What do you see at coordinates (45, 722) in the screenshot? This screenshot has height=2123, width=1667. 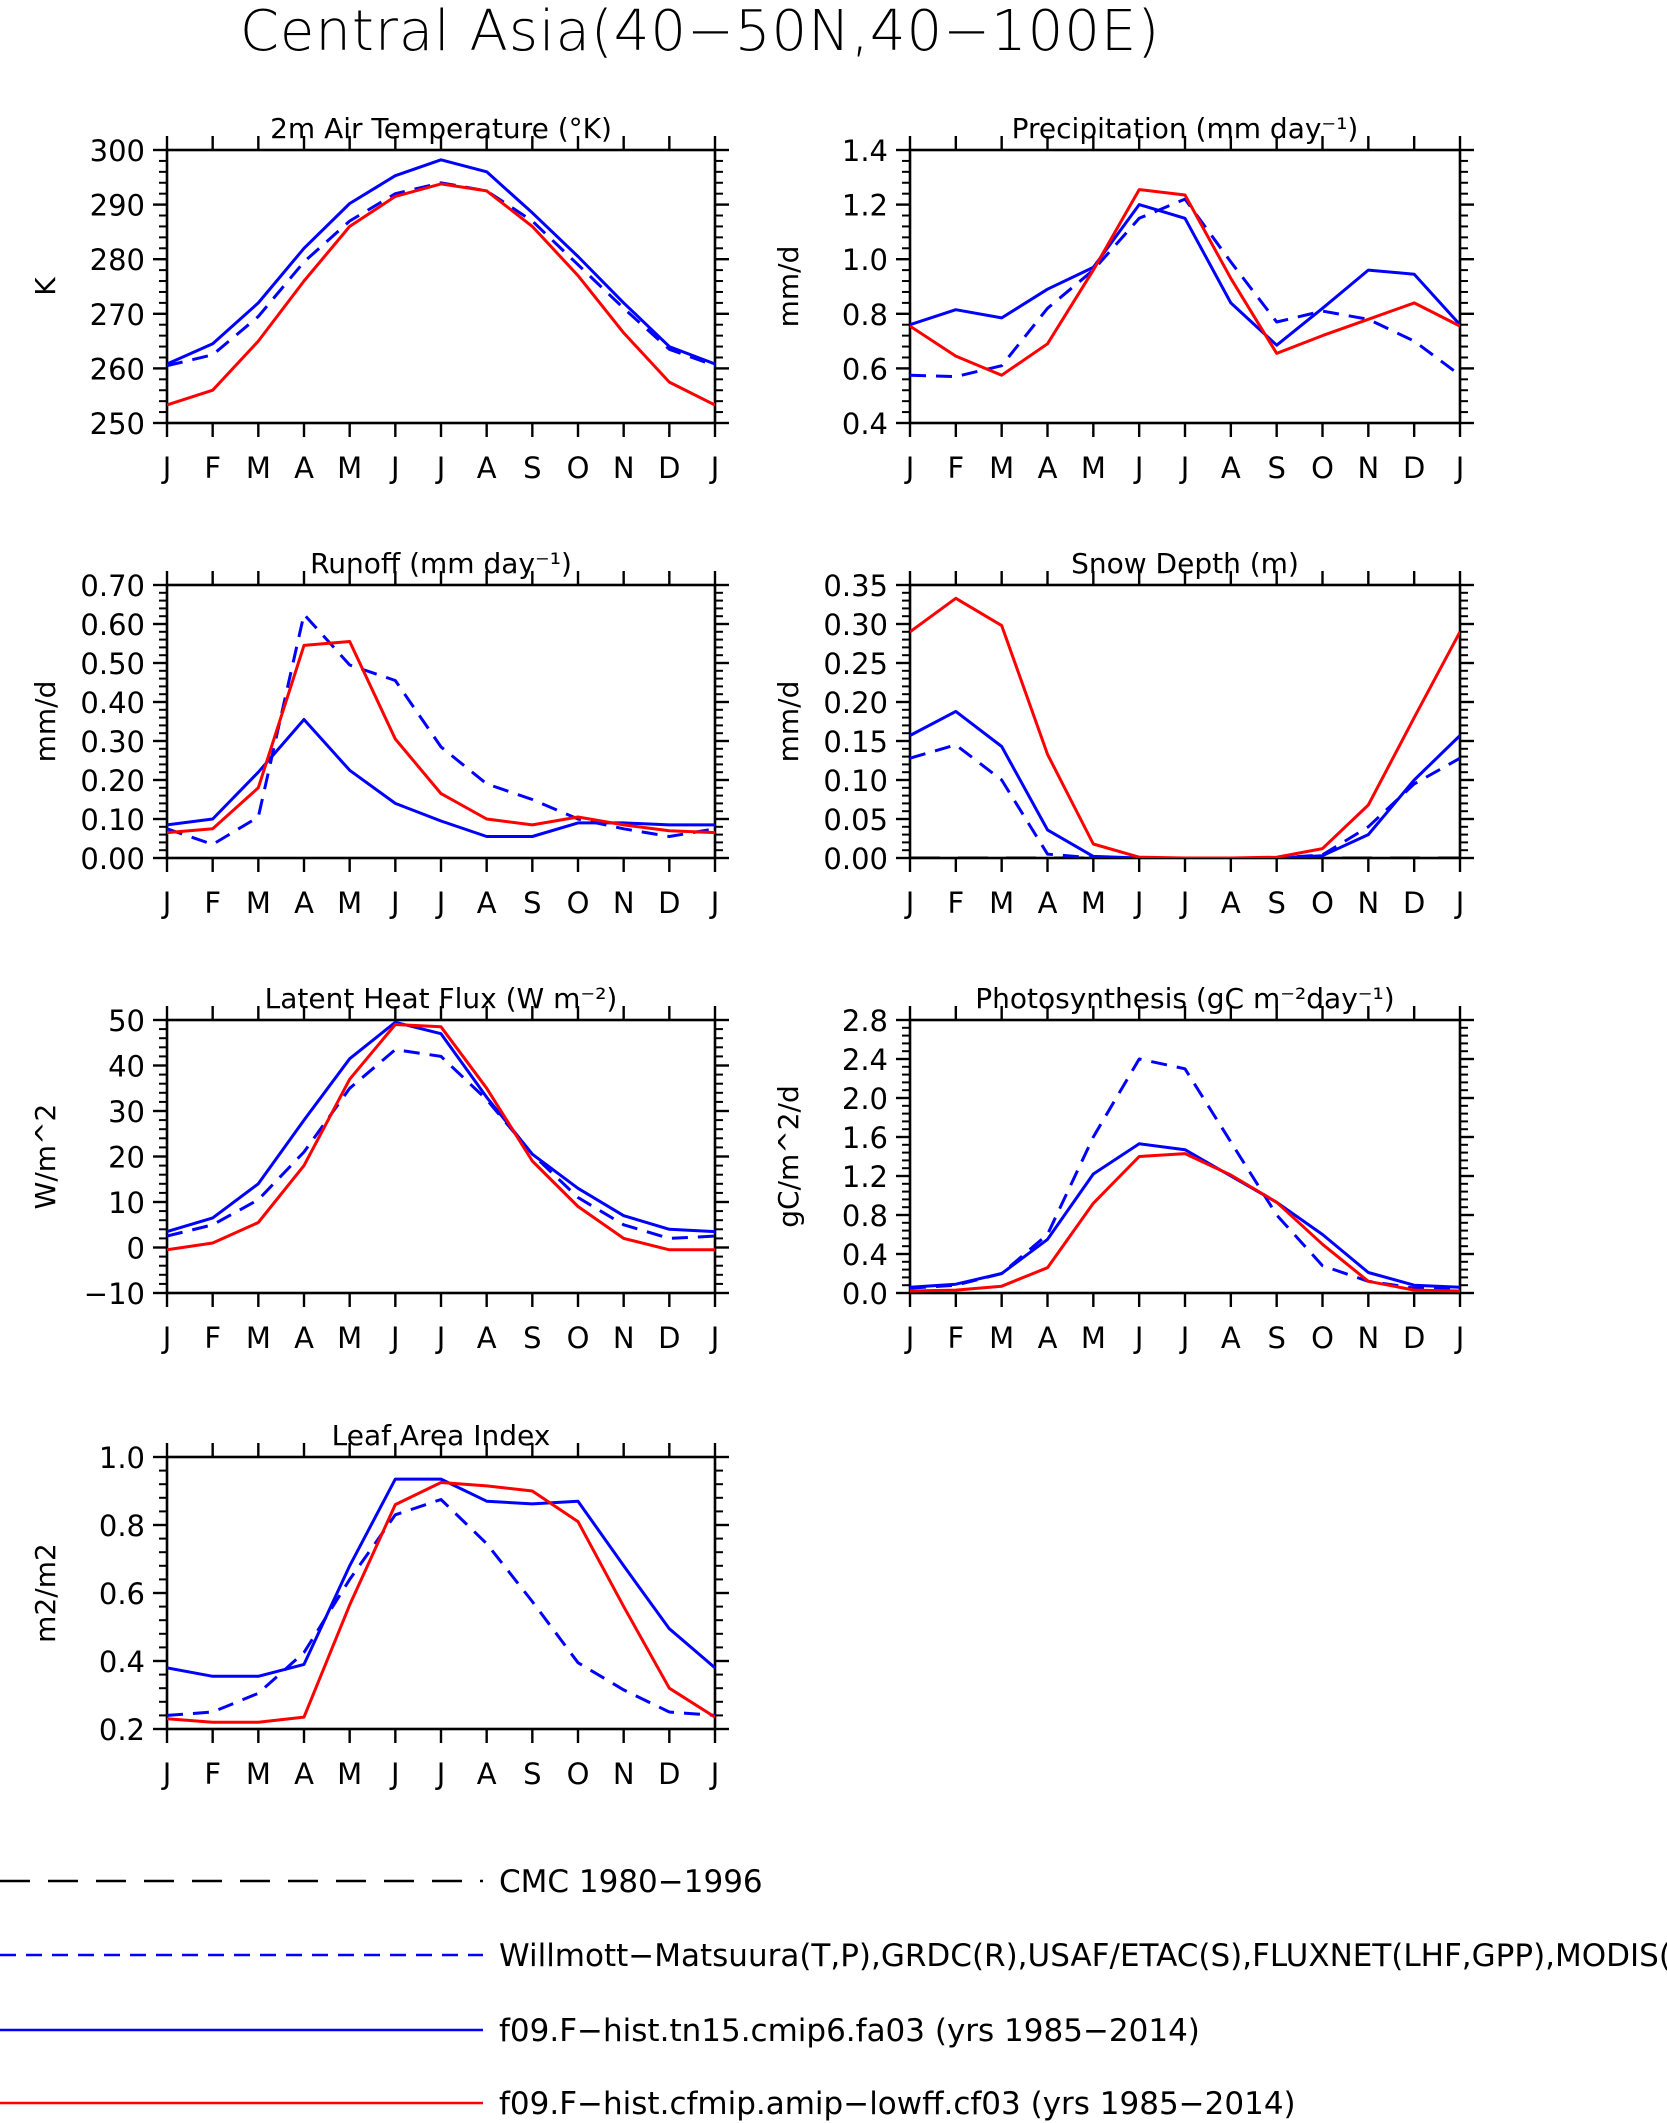 I see `y-axis-label: mm/d` at bounding box center [45, 722].